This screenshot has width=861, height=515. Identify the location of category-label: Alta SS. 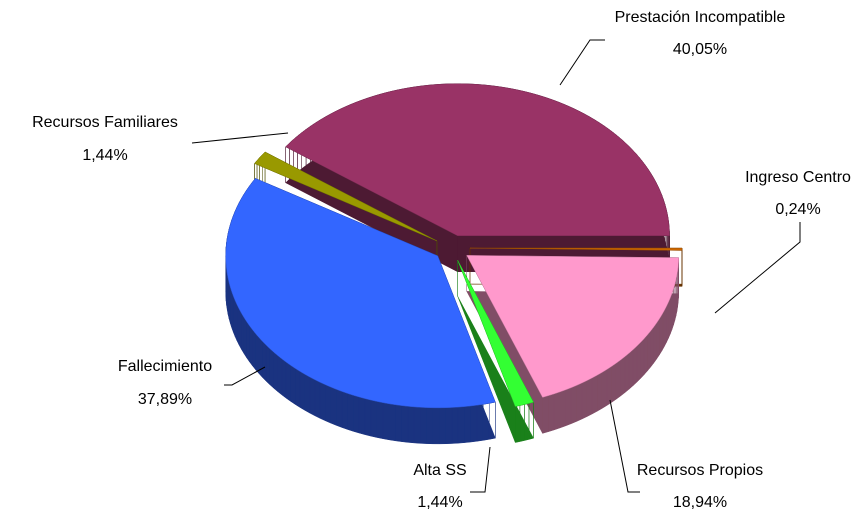
(439, 470).